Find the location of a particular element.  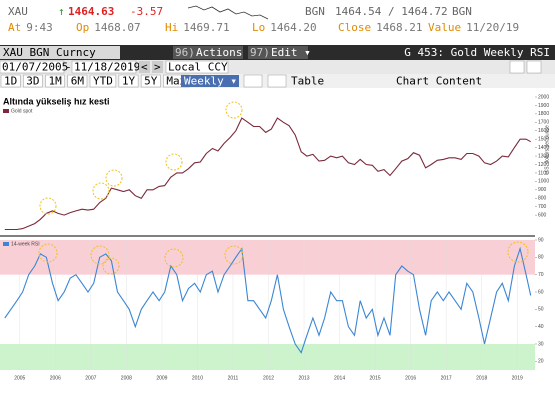

y-tick-label: 1500 is located at coordinates (543, 140).